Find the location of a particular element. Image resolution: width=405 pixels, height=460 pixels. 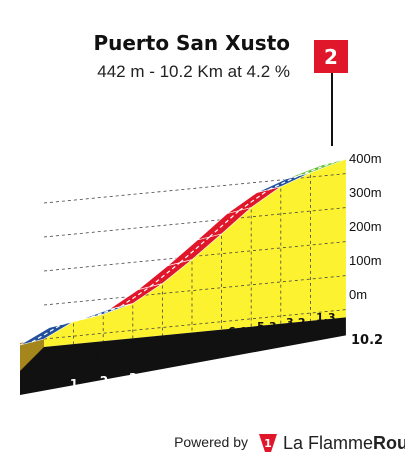

gradient-segment is located at coordinates (316, 169).